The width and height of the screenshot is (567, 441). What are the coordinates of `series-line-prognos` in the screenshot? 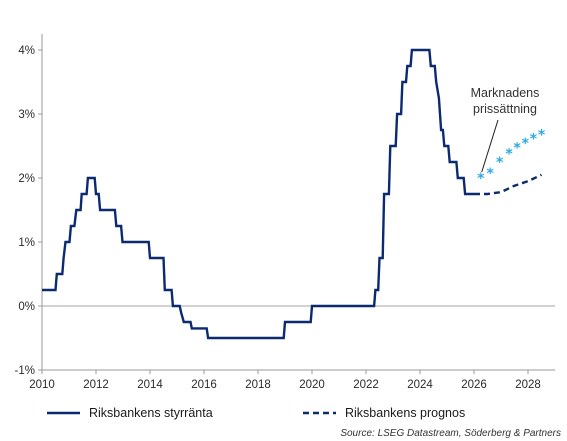 It's located at (508, 184).